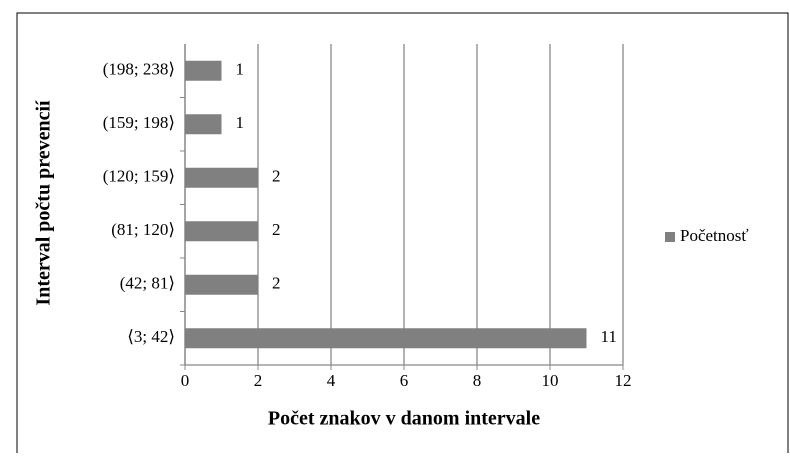  What do you see at coordinates (477, 380) in the screenshot?
I see `x-tick-label: 8` at bounding box center [477, 380].